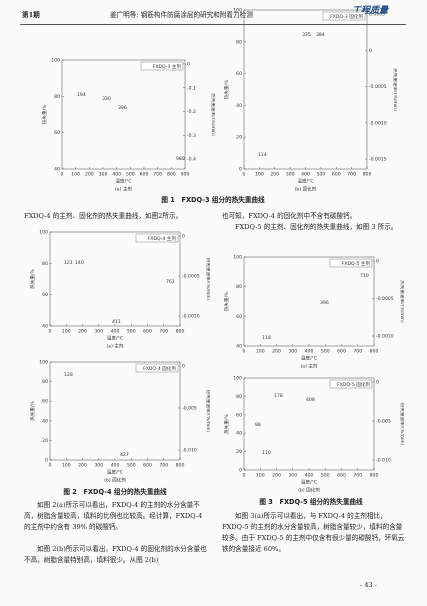 The width and height of the screenshot is (427, 606). Describe the element at coordinates (115, 492) in the screenshot. I see `caption: 图 2 FXDQ-4 组分的热失重曲线` at that location.